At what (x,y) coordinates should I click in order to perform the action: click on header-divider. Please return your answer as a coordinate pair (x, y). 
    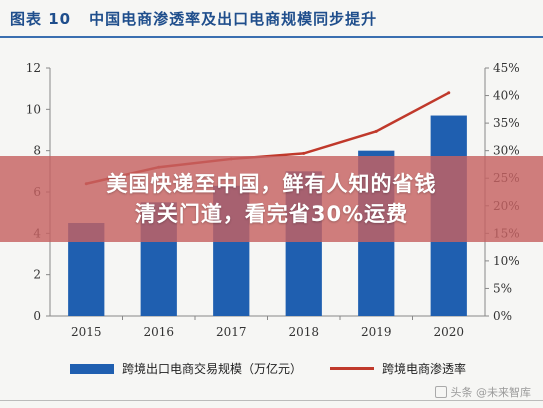
    Looking at the image, I should click on (271, 37).